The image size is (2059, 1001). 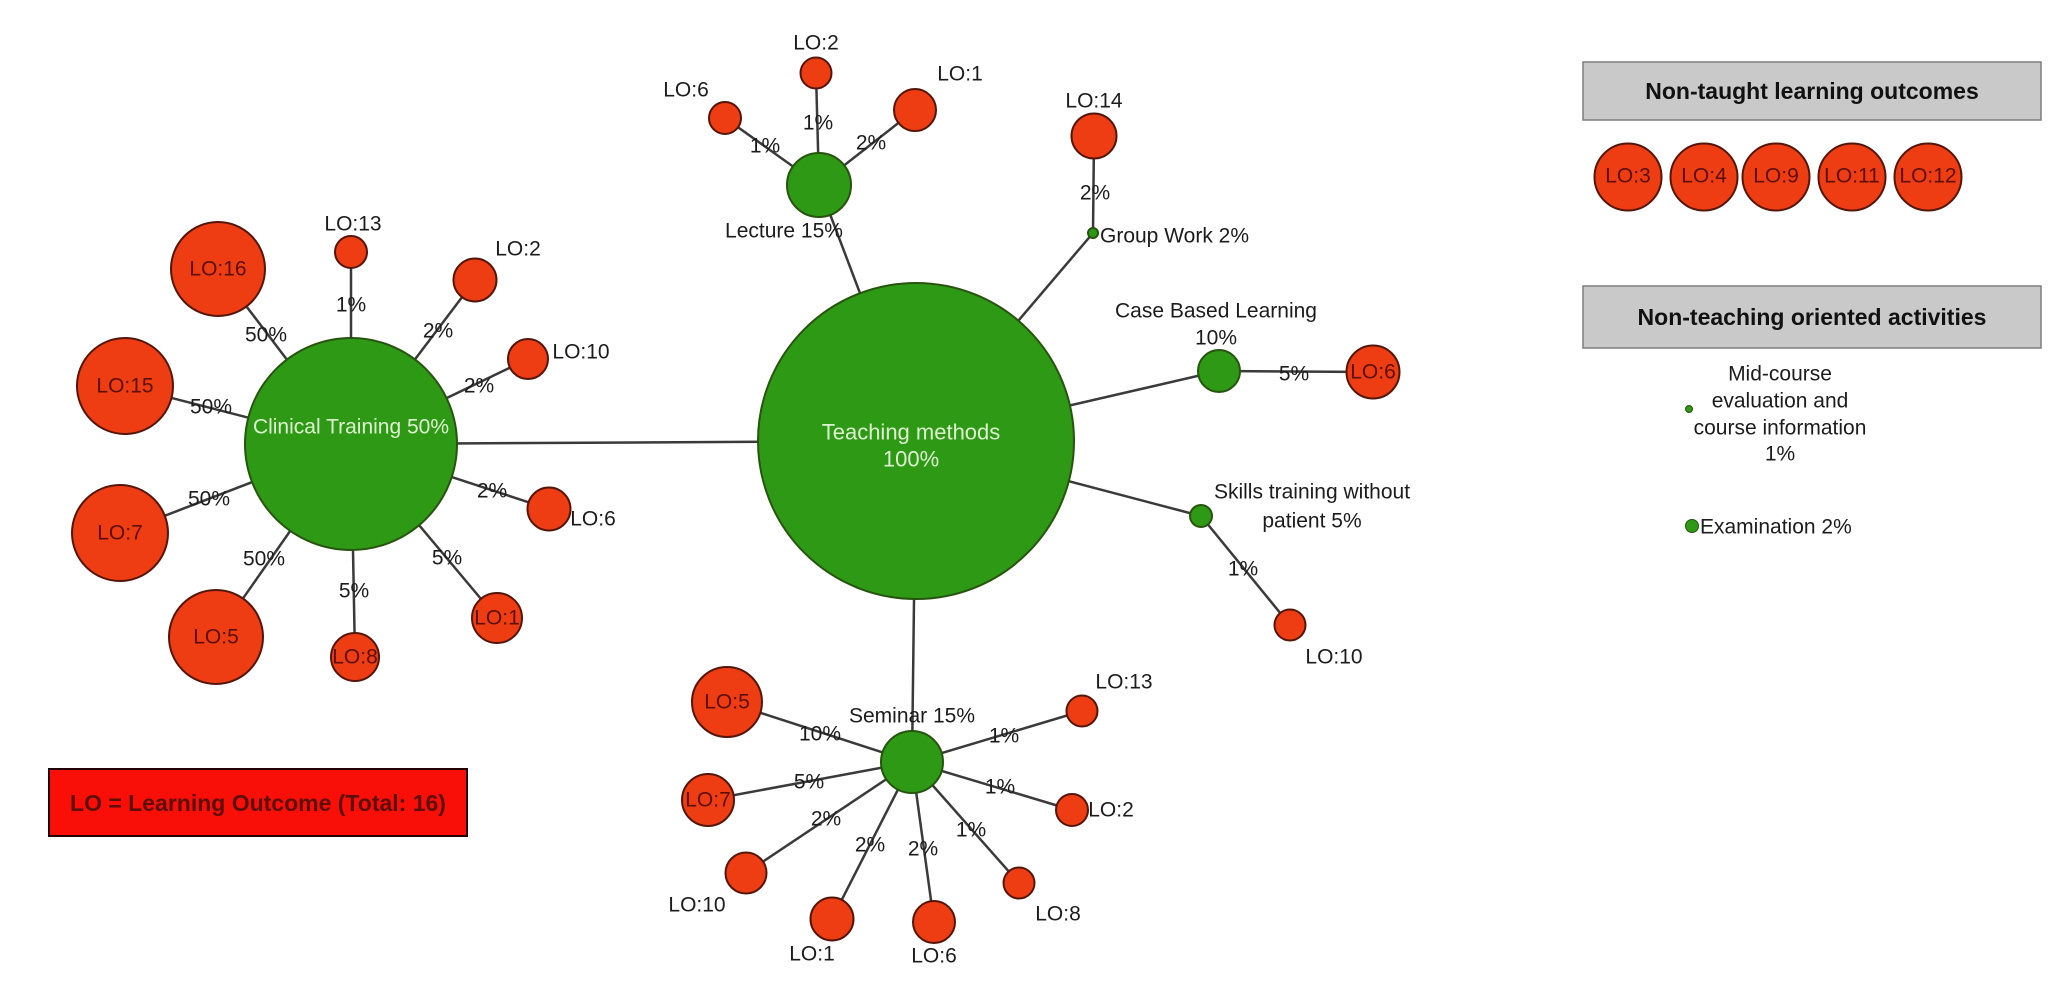 What do you see at coordinates (1312, 492) in the screenshot?
I see `svg-text: Skills training without` at bounding box center [1312, 492].